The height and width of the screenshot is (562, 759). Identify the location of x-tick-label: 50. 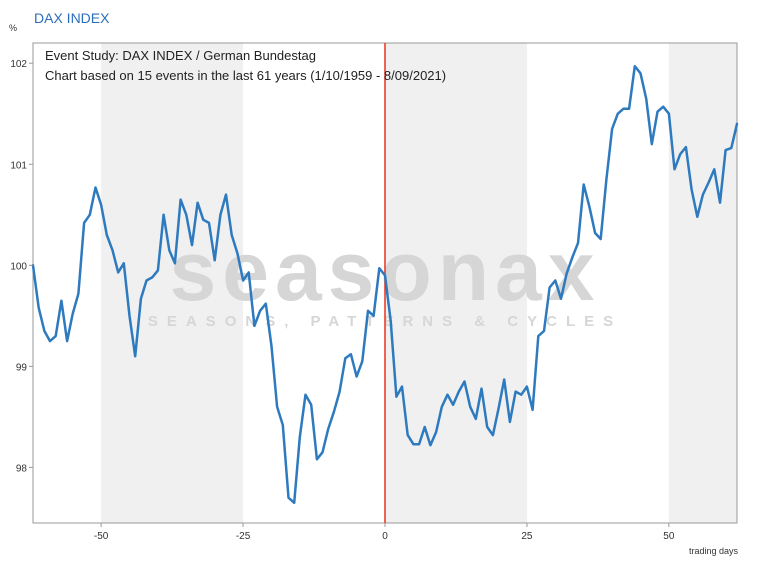
(669, 536).